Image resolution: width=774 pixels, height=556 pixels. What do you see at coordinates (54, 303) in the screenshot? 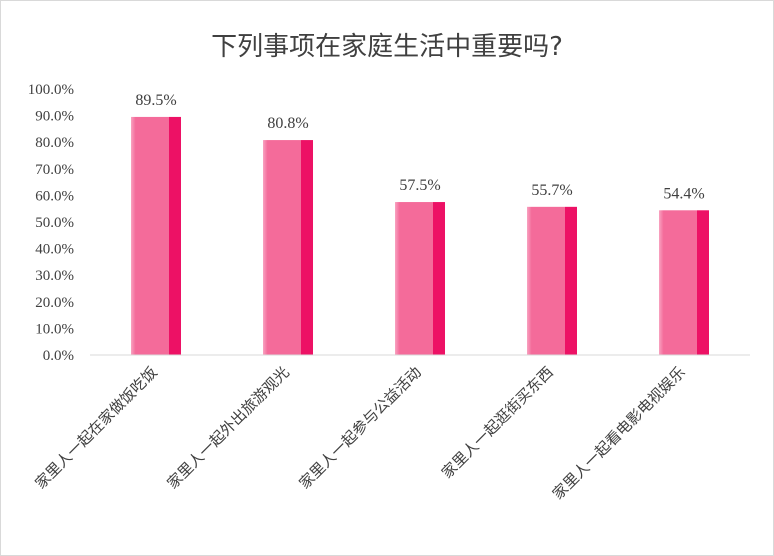
I see `y-tick-label: 20.0%` at bounding box center [54, 303].